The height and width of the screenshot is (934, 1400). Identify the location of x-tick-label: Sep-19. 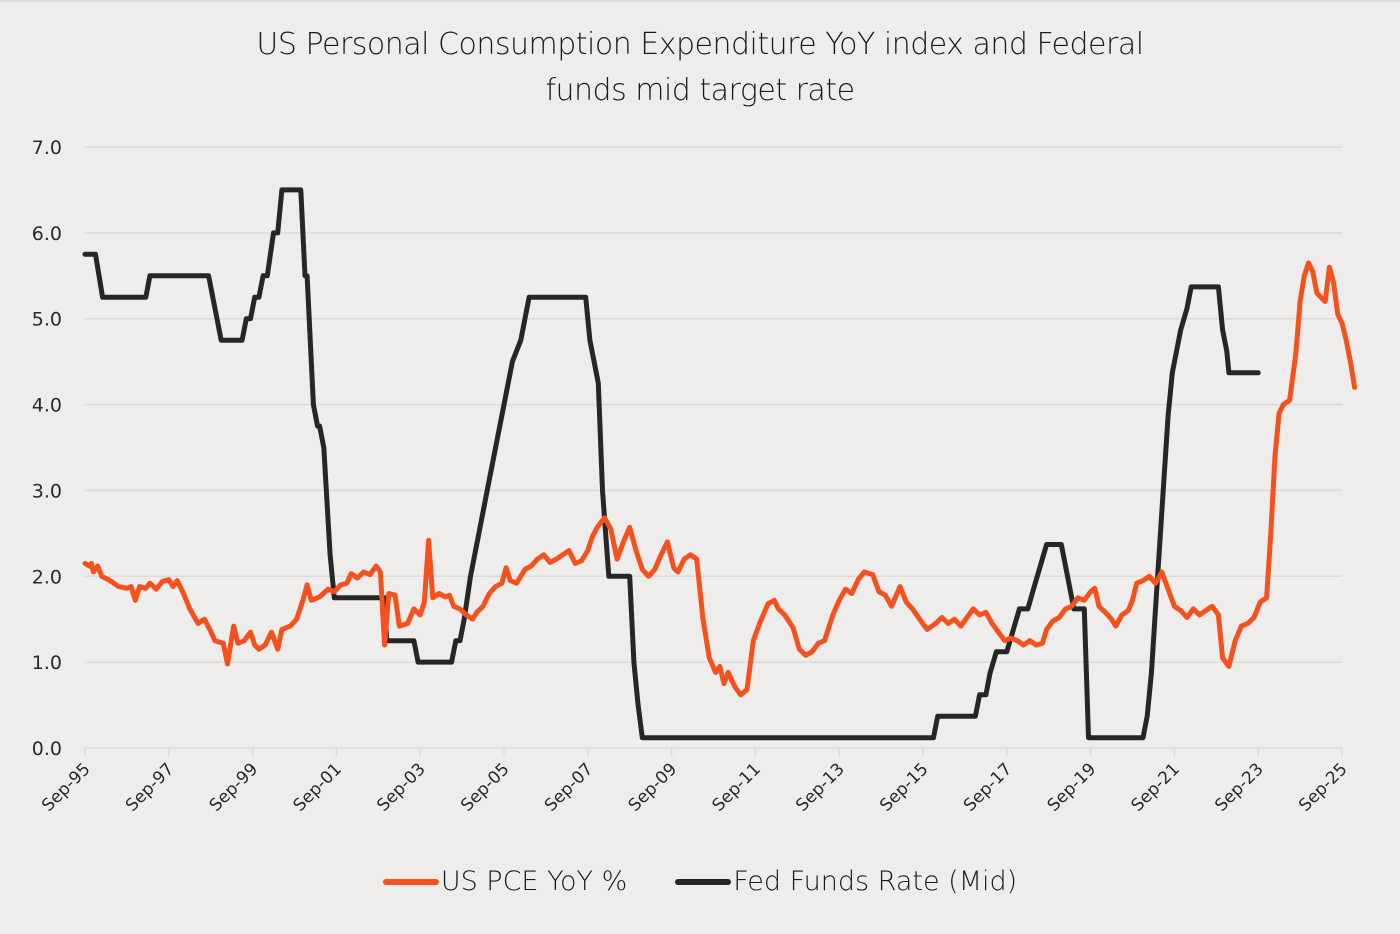
(1072, 787).